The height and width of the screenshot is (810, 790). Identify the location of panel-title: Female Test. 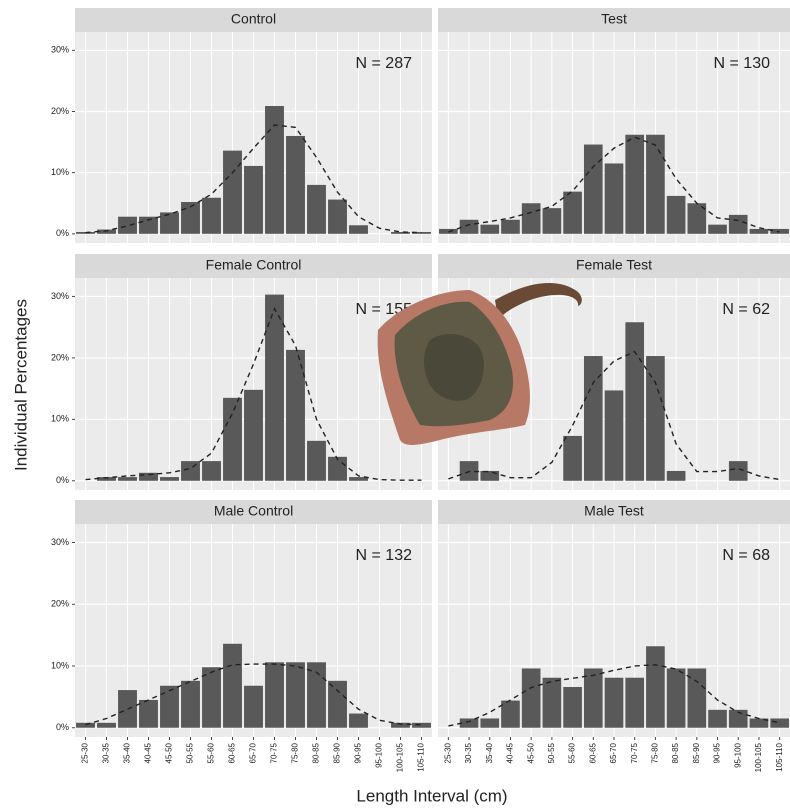
(614, 265).